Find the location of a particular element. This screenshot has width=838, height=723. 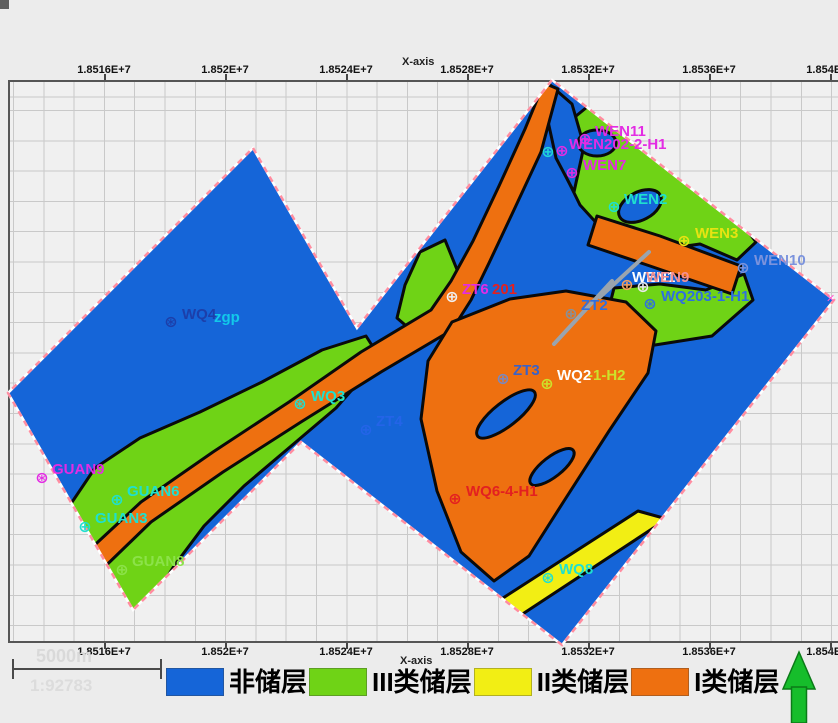

tick-label-bottom-1: 1.852E+7 is located at coordinates (225, 652).